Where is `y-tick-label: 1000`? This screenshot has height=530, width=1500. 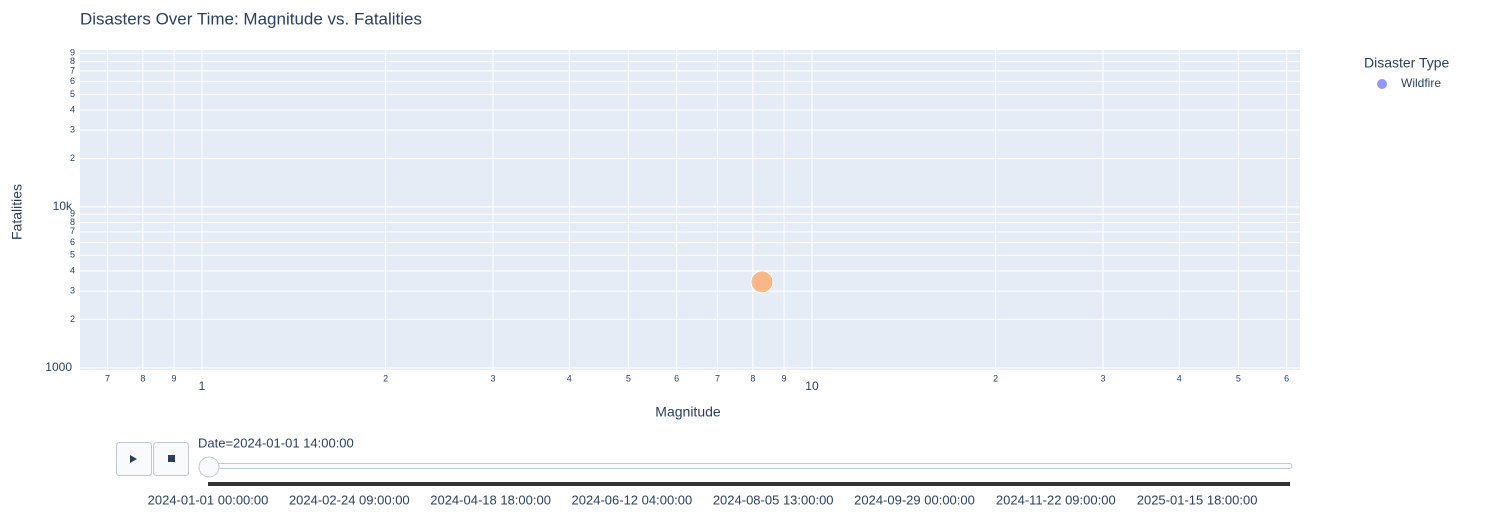
y-tick-label: 1000 is located at coordinates (58, 367).